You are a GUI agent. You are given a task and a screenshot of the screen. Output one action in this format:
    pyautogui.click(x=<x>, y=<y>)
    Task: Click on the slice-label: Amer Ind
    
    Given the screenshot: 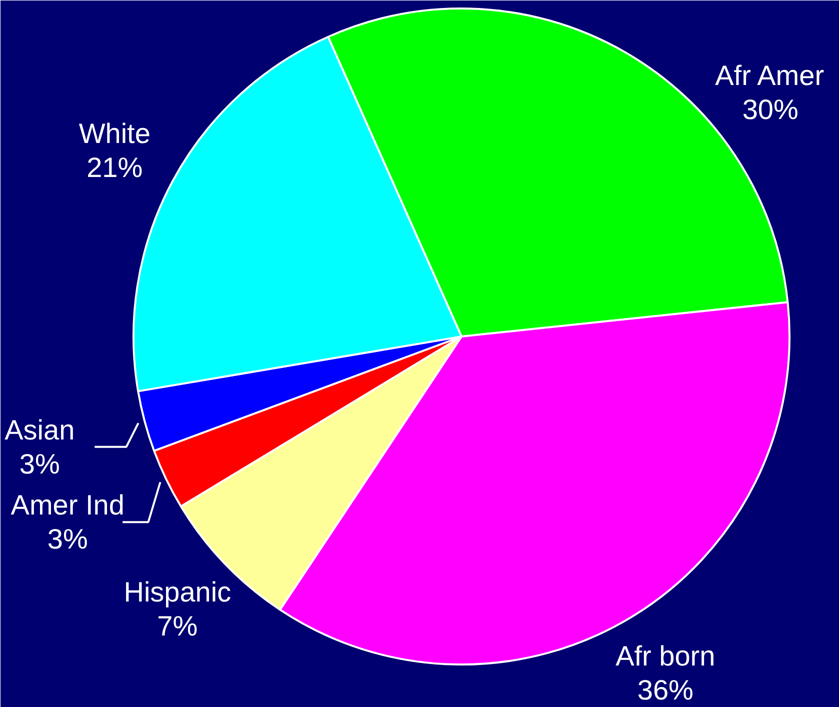 What is the action you would take?
    pyautogui.click(x=67, y=505)
    